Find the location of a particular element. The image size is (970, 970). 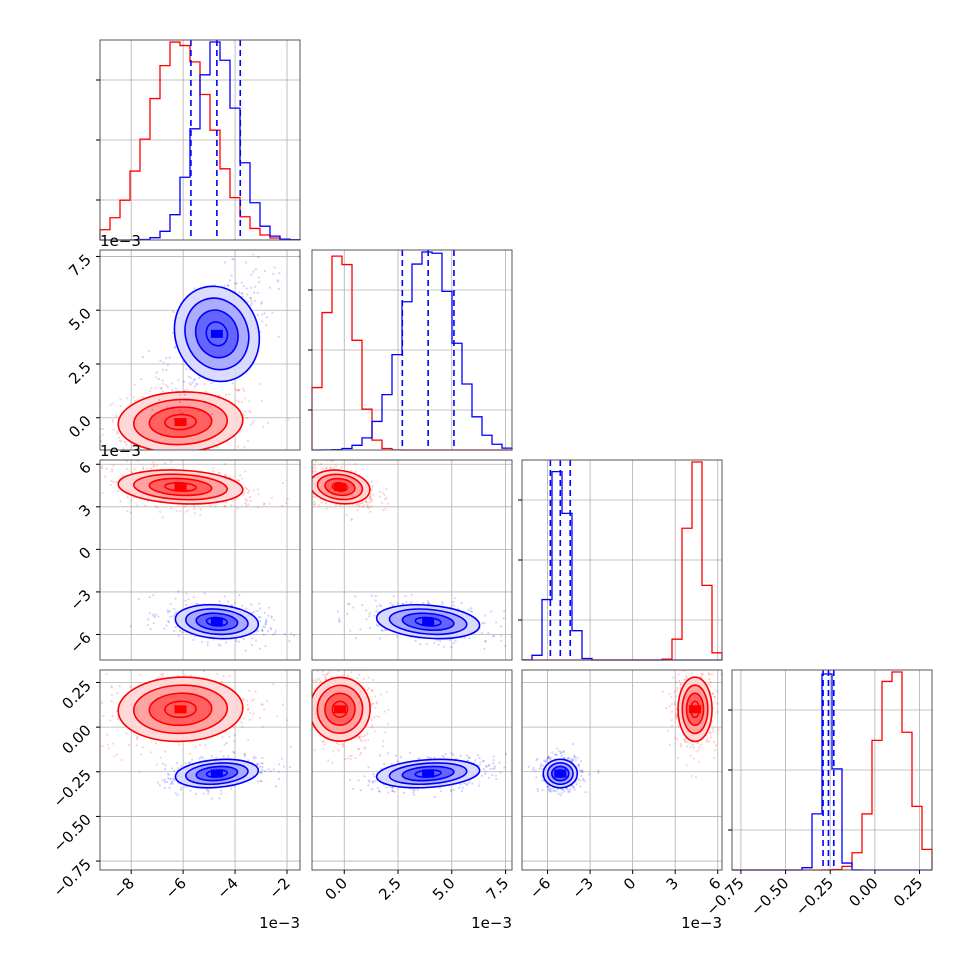

pair-grid-v is located at coordinates (633, 770).